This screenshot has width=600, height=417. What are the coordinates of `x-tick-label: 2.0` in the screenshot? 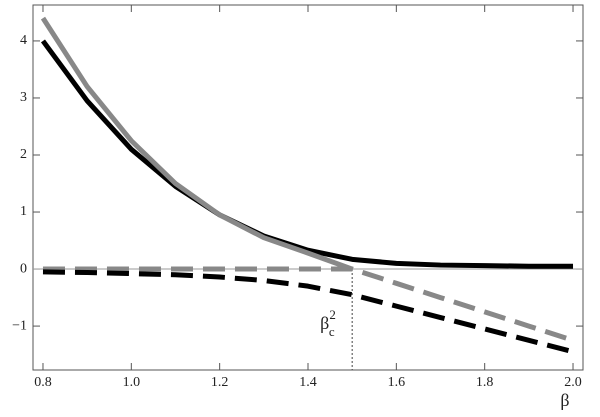 It's located at (573, 382).